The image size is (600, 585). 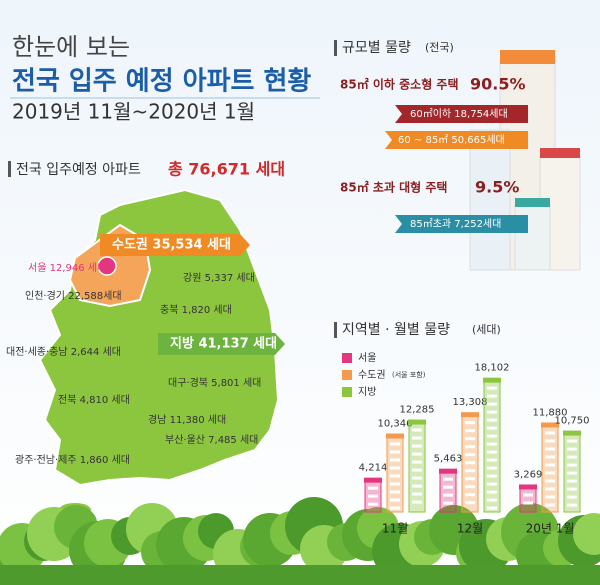 What do you see at coordinates (187, 419) in the screenshot?
I see `region-label: 경남 11,380 세대` at bounding box center [187, 419].